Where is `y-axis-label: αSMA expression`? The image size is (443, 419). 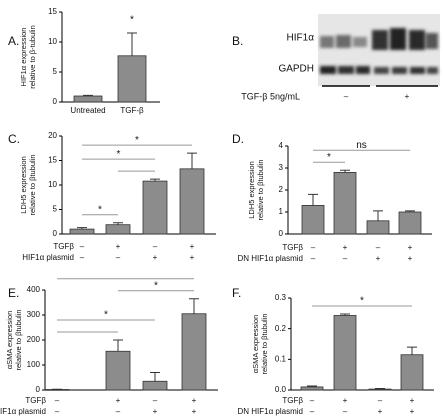 y-axis-label: αSMA expression is located at coordinates (9, 340).